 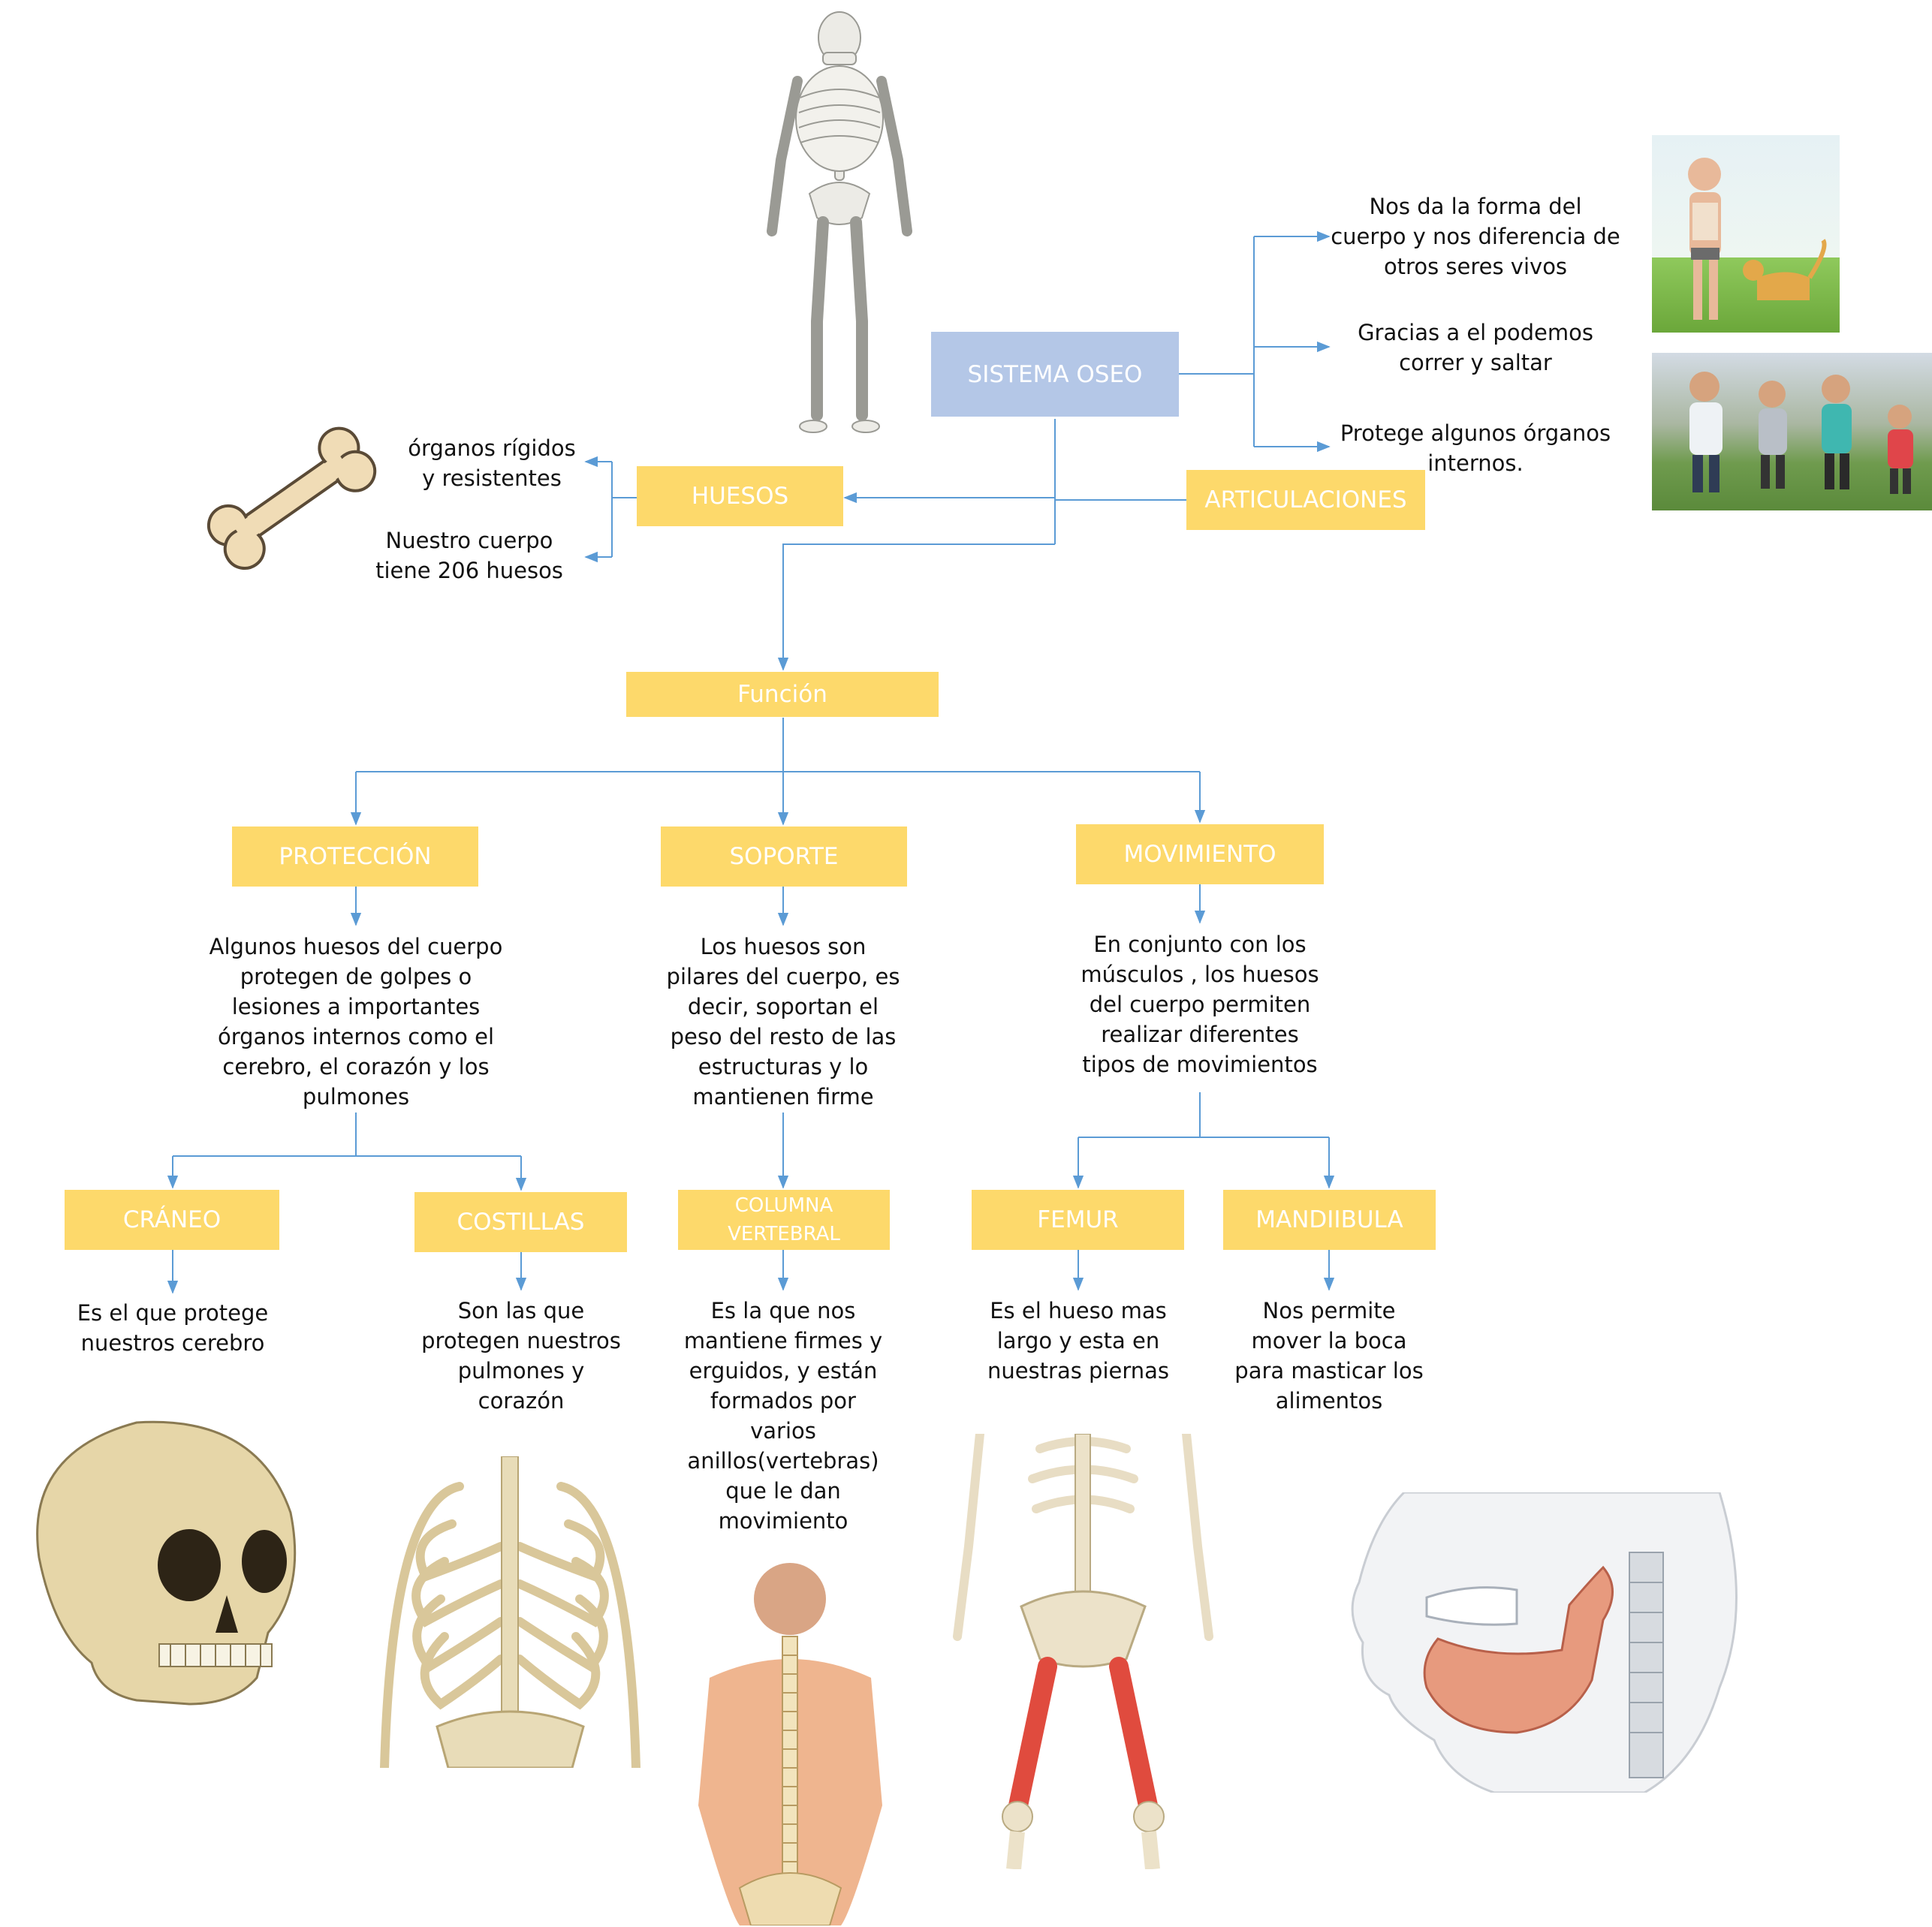 I want to click on costillas-label: COSTILLAS, so click(x=521, y=1223).